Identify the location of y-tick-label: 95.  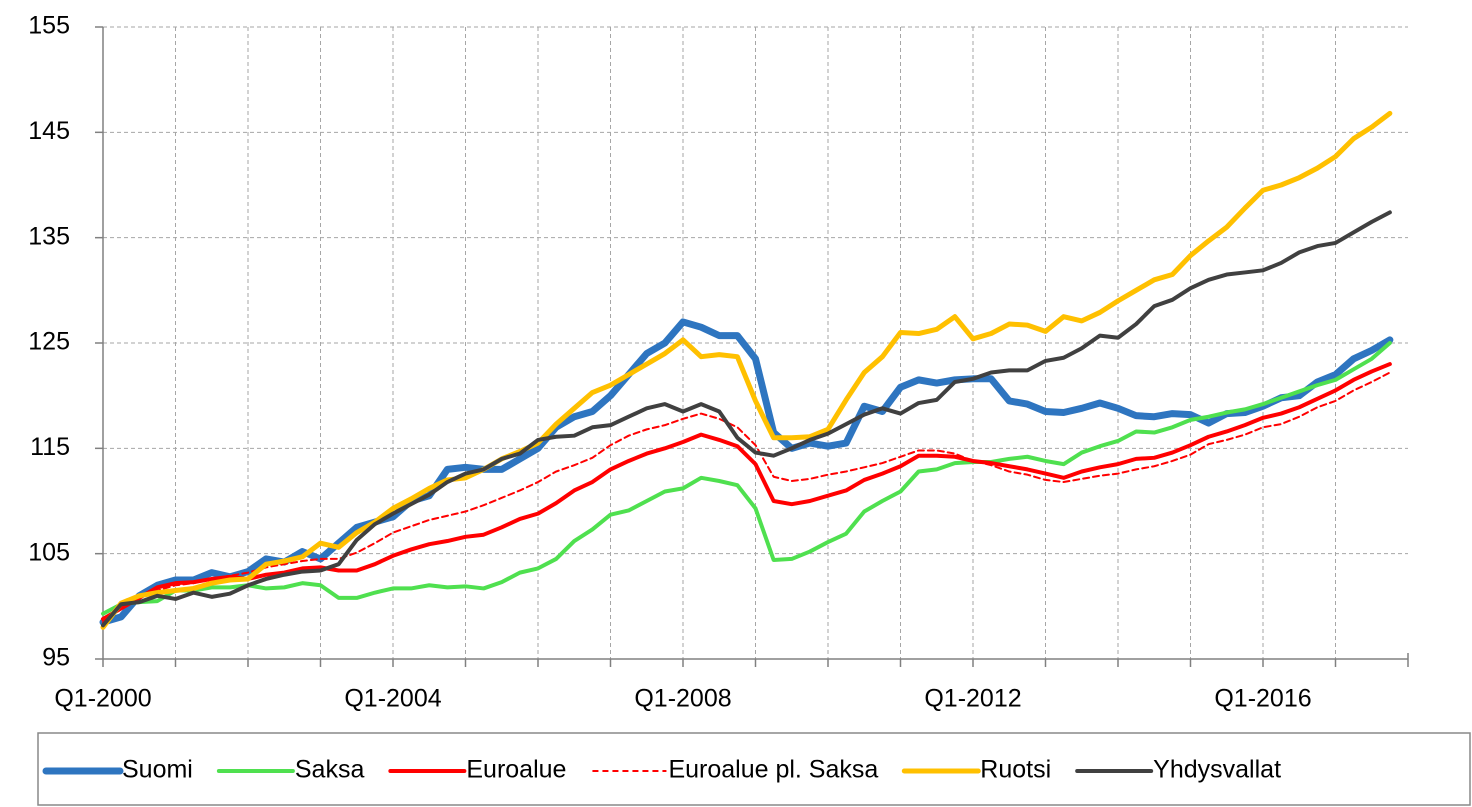
(56, 658).